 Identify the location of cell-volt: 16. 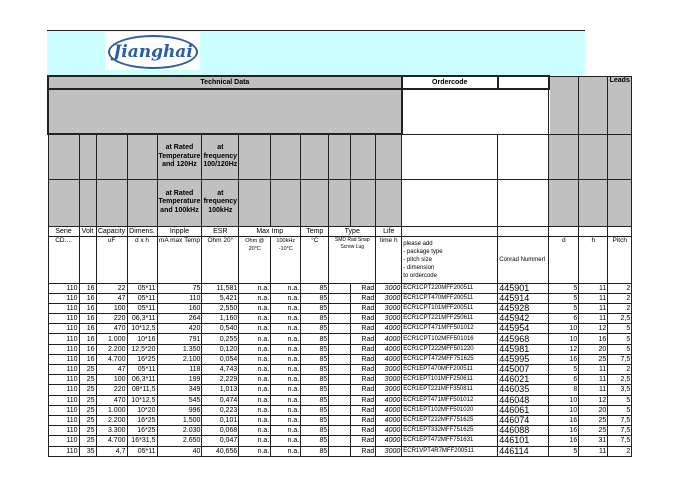
(87, 319).